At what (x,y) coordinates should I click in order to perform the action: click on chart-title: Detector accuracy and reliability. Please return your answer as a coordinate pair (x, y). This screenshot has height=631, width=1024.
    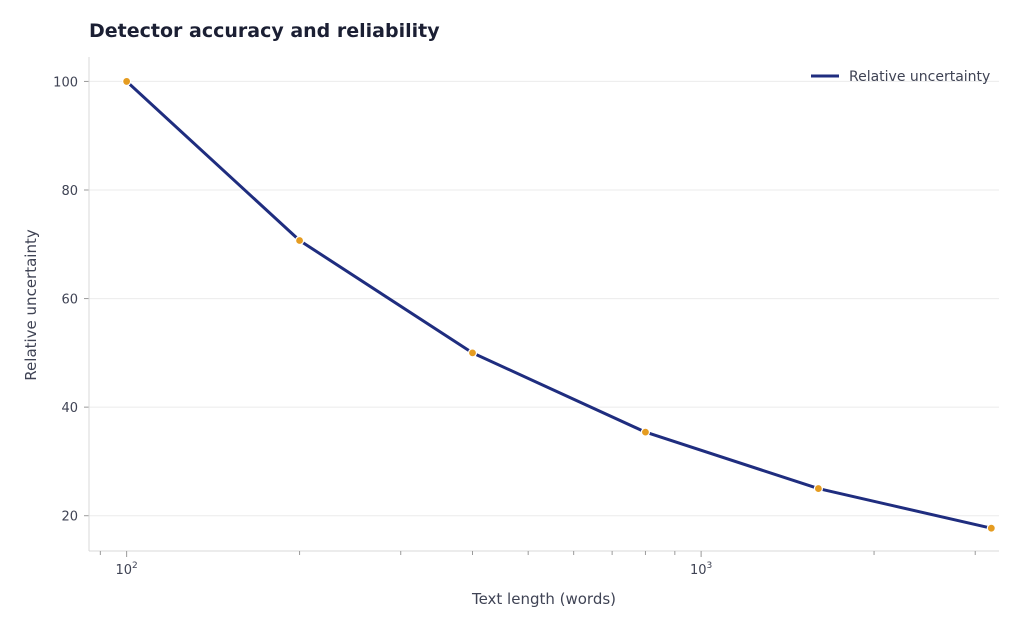
    Looking at the image, I should click on (264, 31).